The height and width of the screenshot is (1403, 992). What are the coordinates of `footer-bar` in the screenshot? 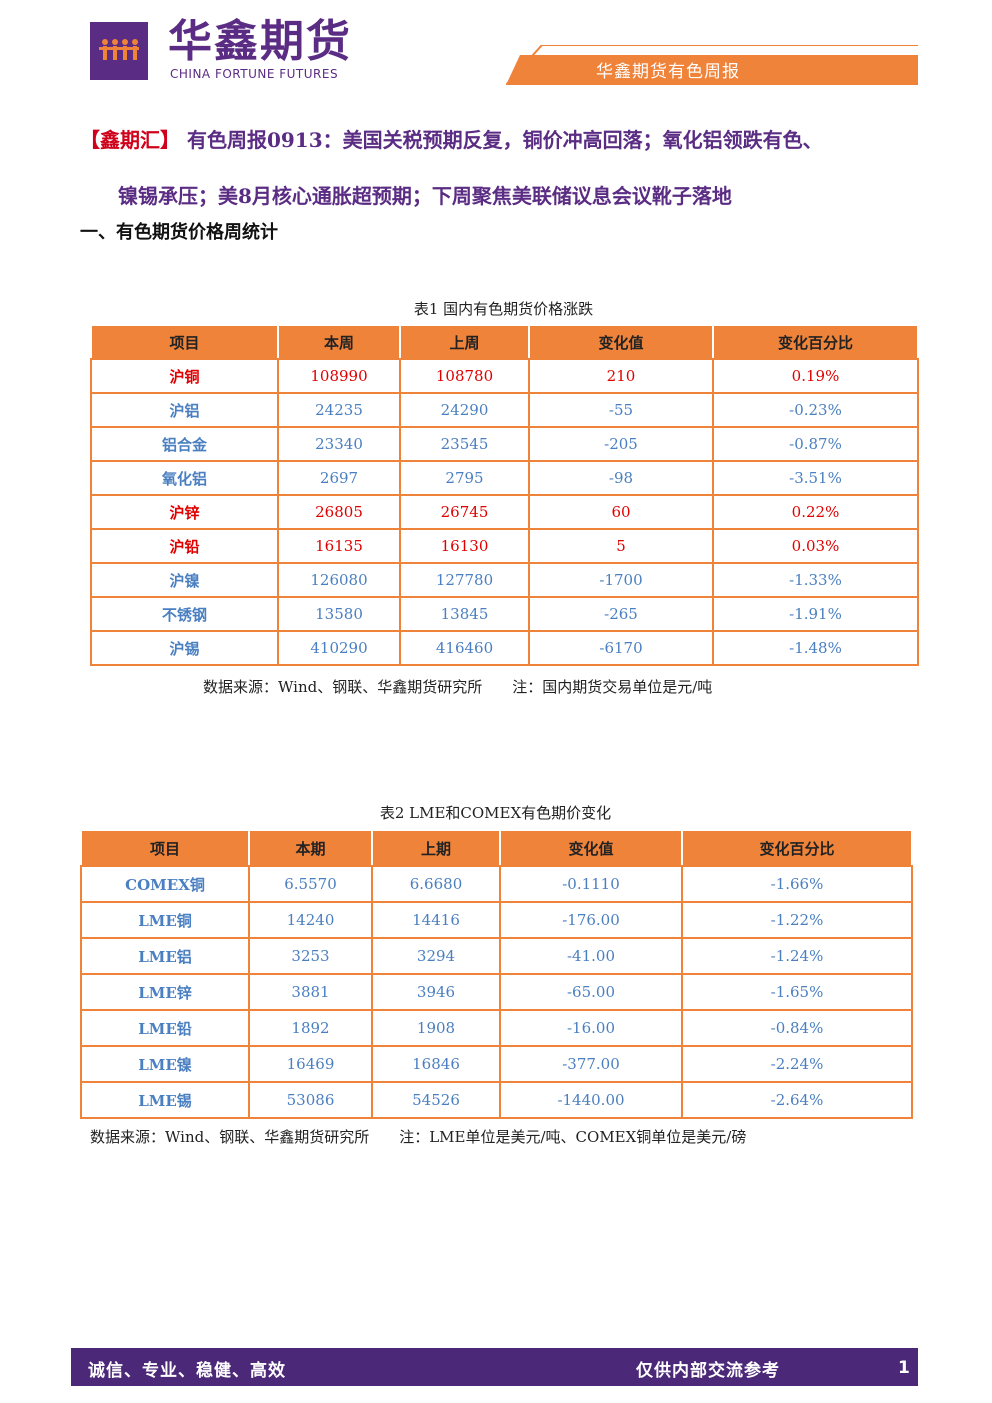 It's located at (494, 1367).